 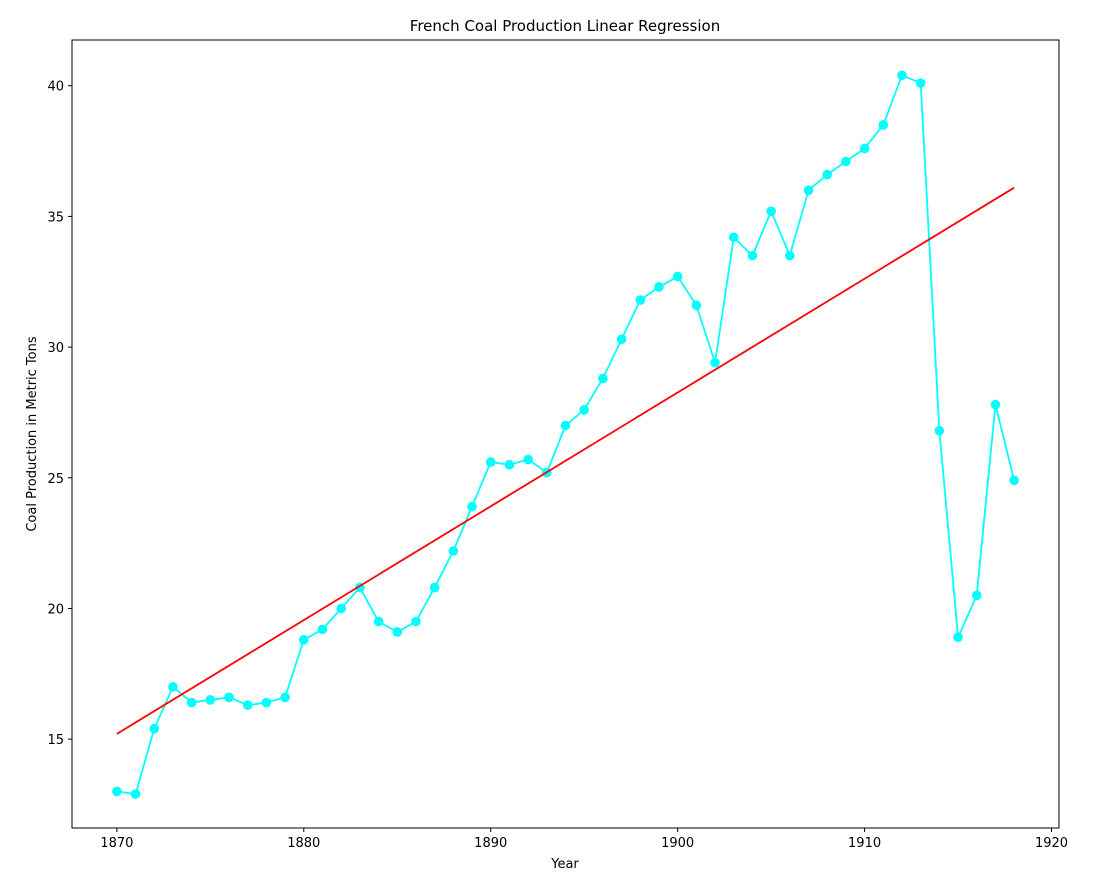 I want to click on y-tick-label: 15, so click(x=55, y=740).